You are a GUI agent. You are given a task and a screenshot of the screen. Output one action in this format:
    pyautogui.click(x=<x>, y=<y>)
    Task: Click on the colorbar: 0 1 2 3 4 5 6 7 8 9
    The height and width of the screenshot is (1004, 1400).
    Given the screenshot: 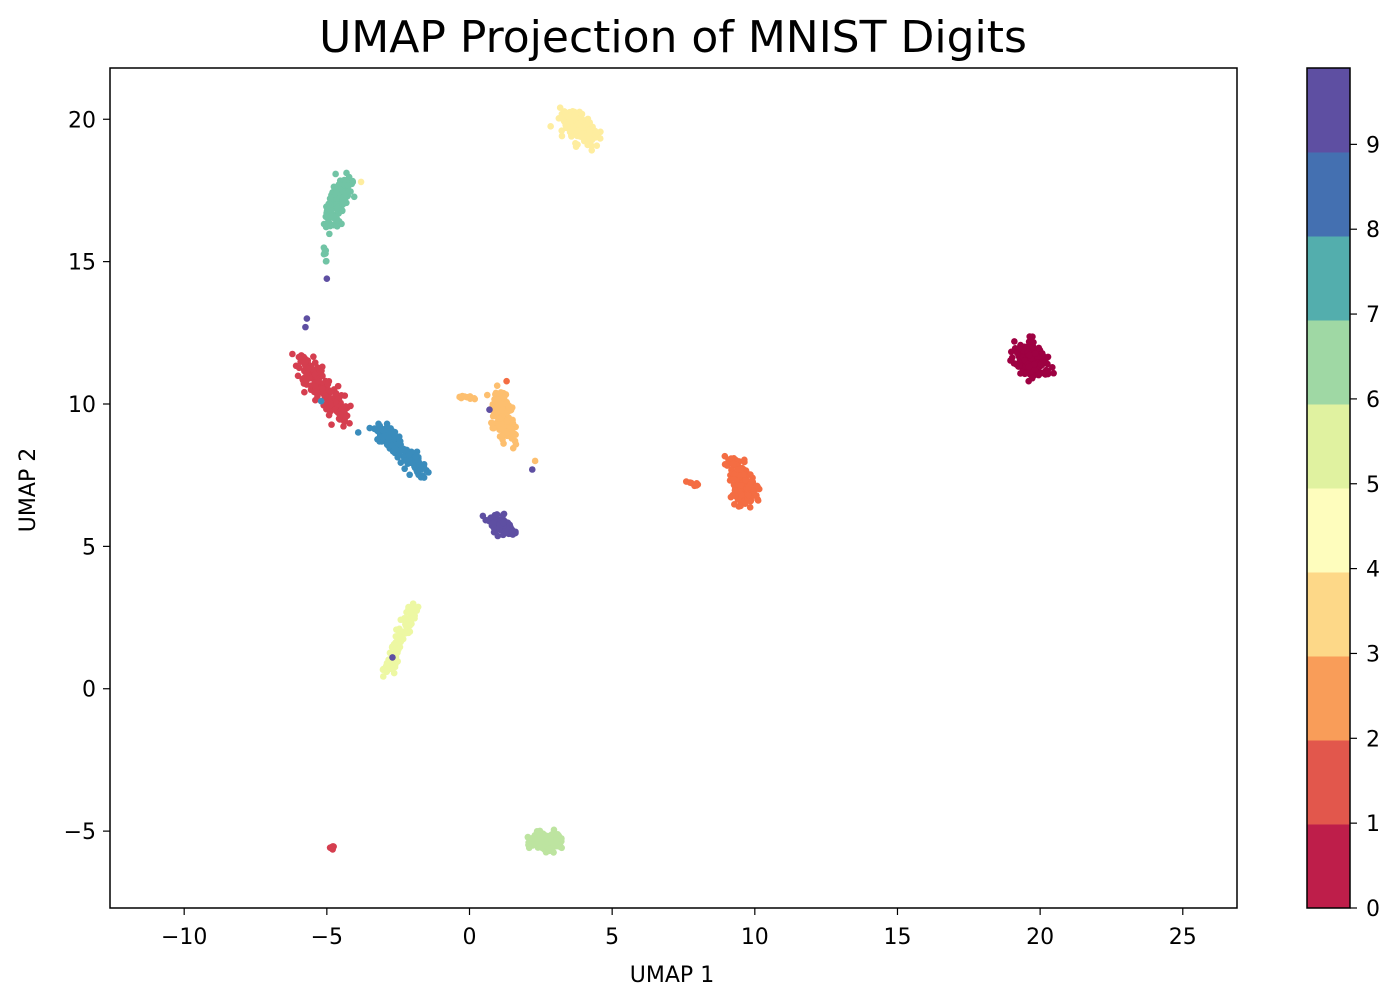 What is the action you would take?
    pyautogui.click(x=1343, y=494)
    